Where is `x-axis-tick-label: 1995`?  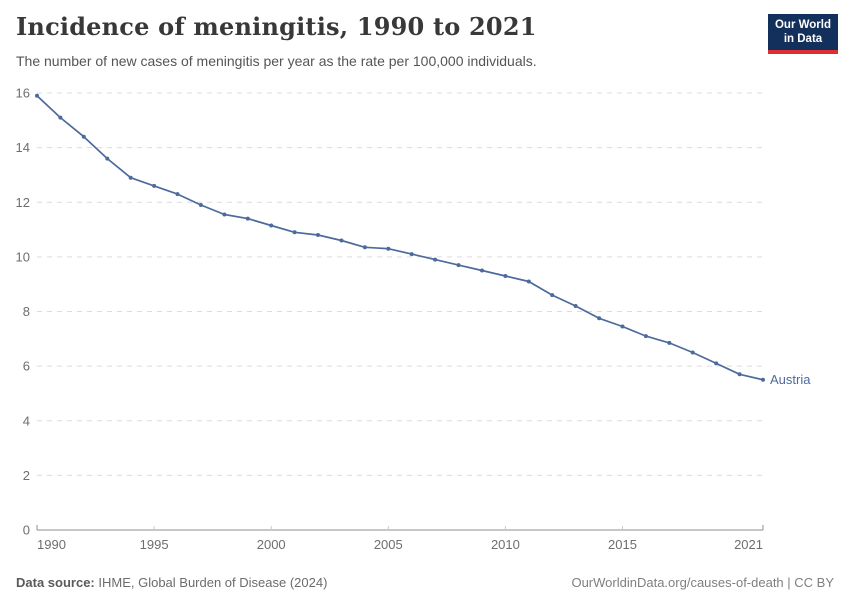
x-axis-tick-label: 1995 is located at coordinates (154, 544).